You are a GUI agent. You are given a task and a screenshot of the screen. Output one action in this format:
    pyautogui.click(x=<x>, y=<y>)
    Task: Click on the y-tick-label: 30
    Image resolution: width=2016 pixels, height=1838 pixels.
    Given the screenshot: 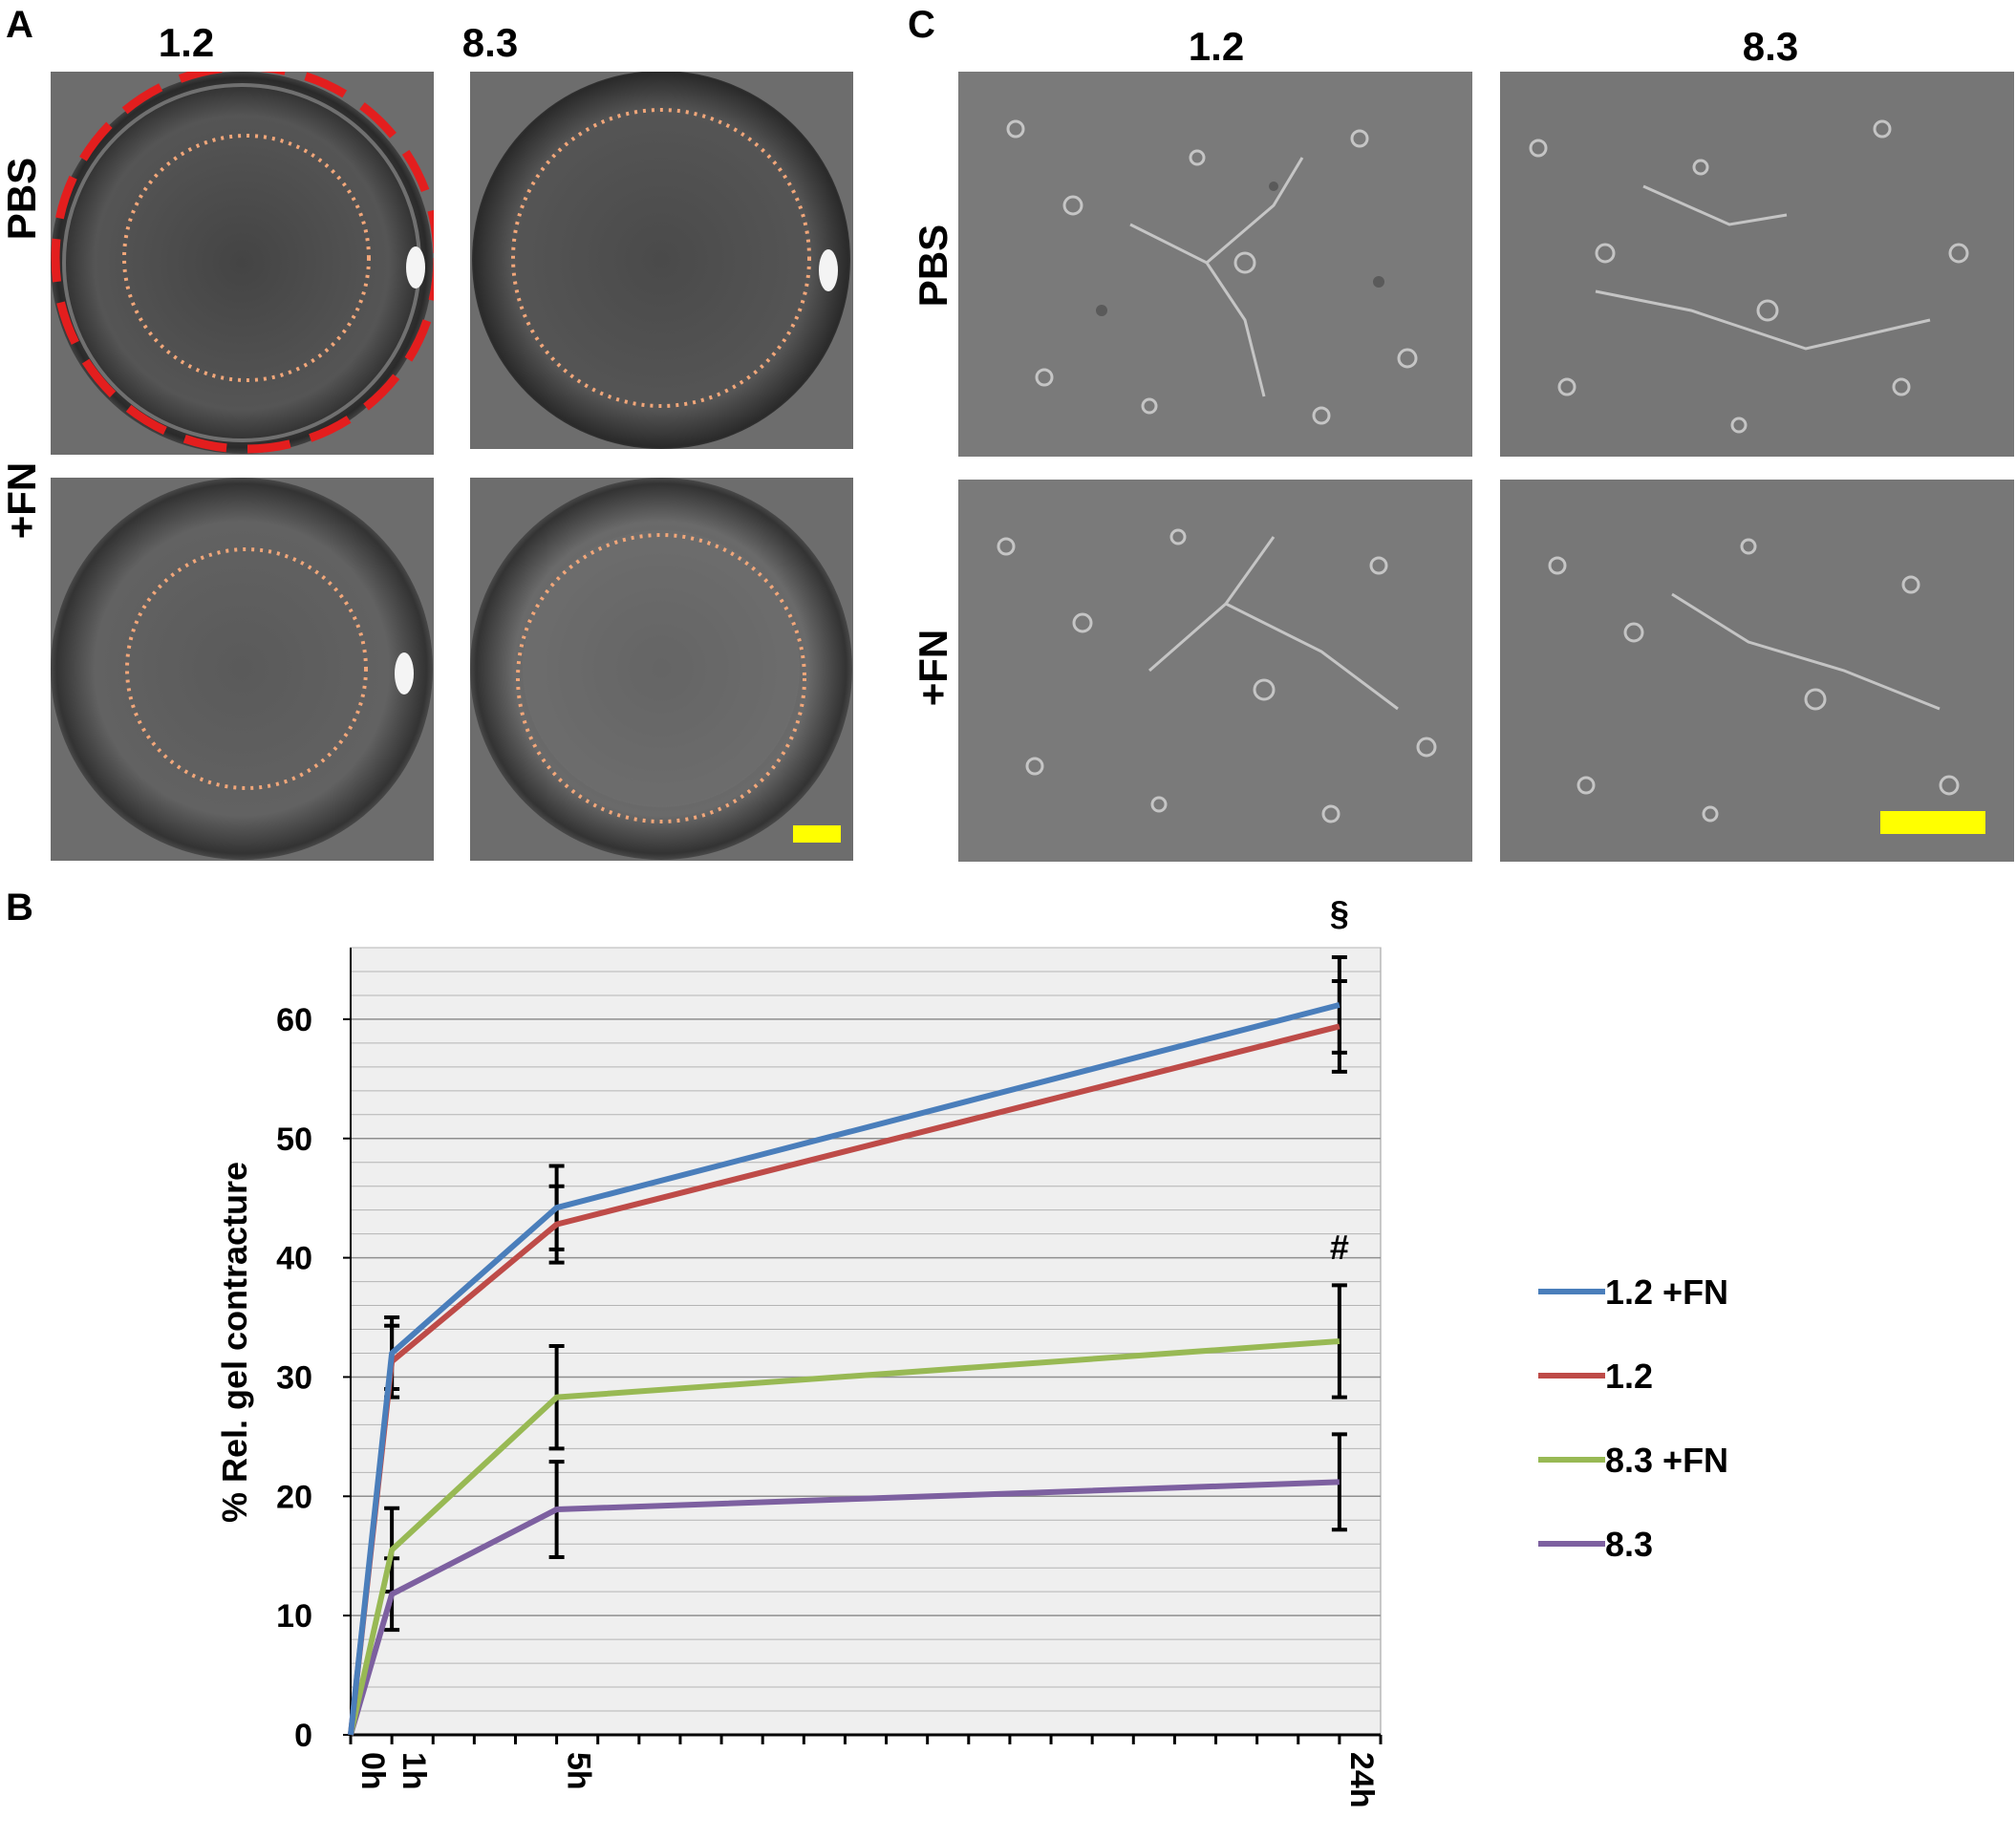 What is the action you would take?
    pyautogui.click(x=294, y=1377)
    